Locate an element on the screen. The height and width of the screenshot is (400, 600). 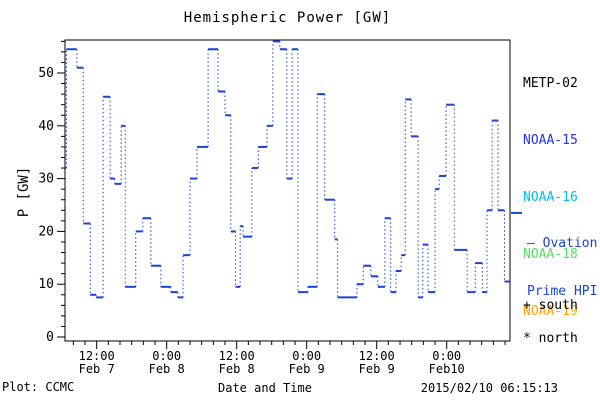
legend-item-noaa18: NOAA-18 is located at coordinates (550, 254).